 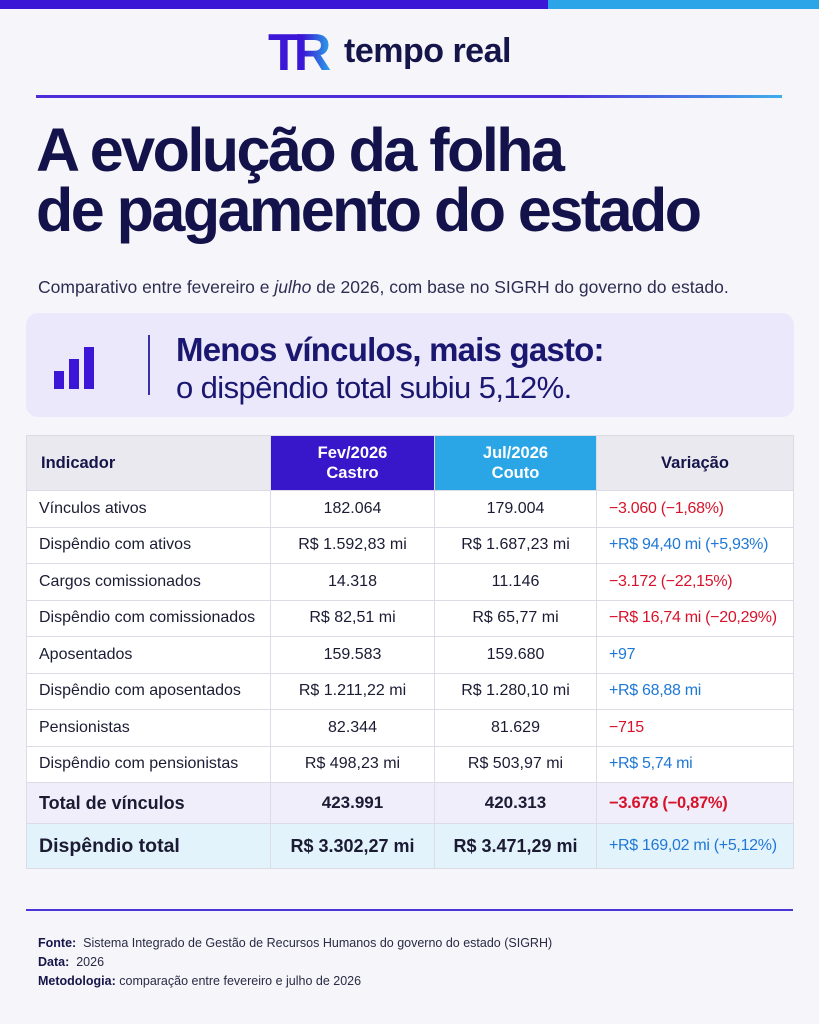 I want to click on header-fev-period: Fev/2026, so click(x=352, y=453).